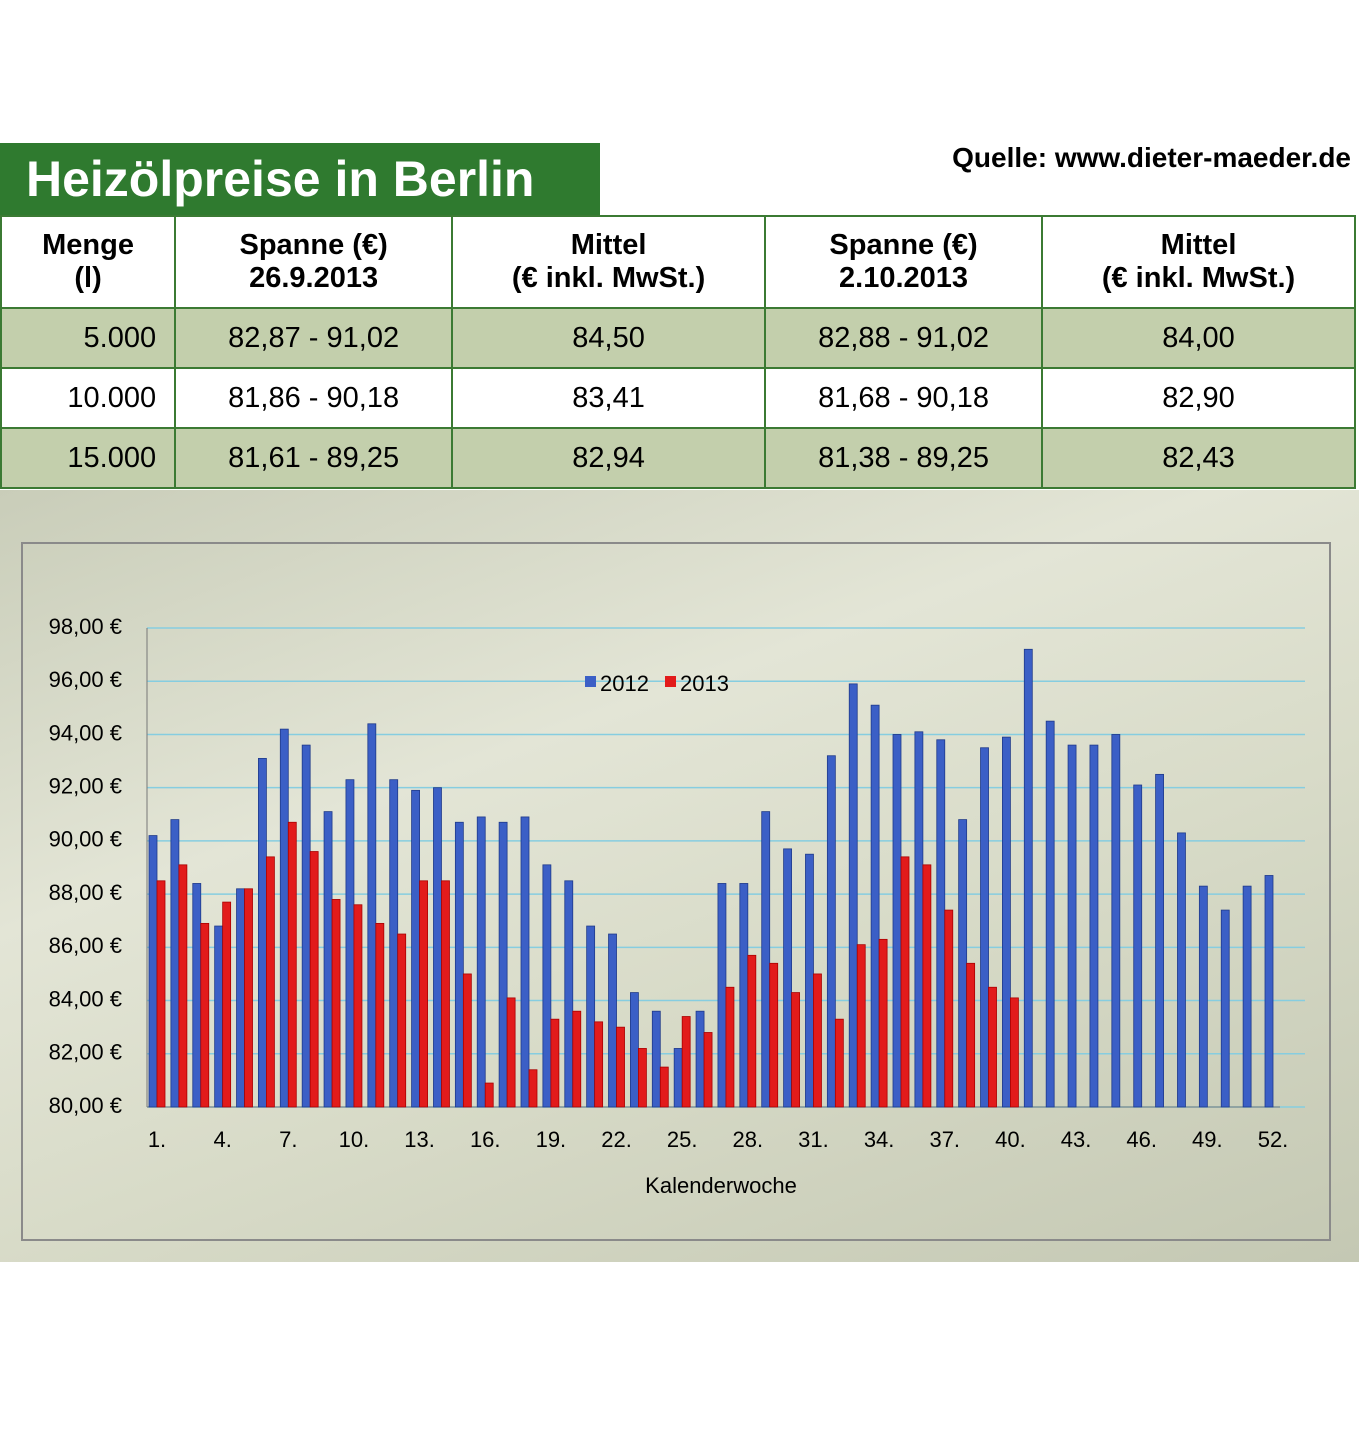 The height and width of the screenshot is (1441, 1359). What do you see at coordinates (704, 683) in the screenshot?
I see `legend-label: 2013` at bounding box center [704, 683].